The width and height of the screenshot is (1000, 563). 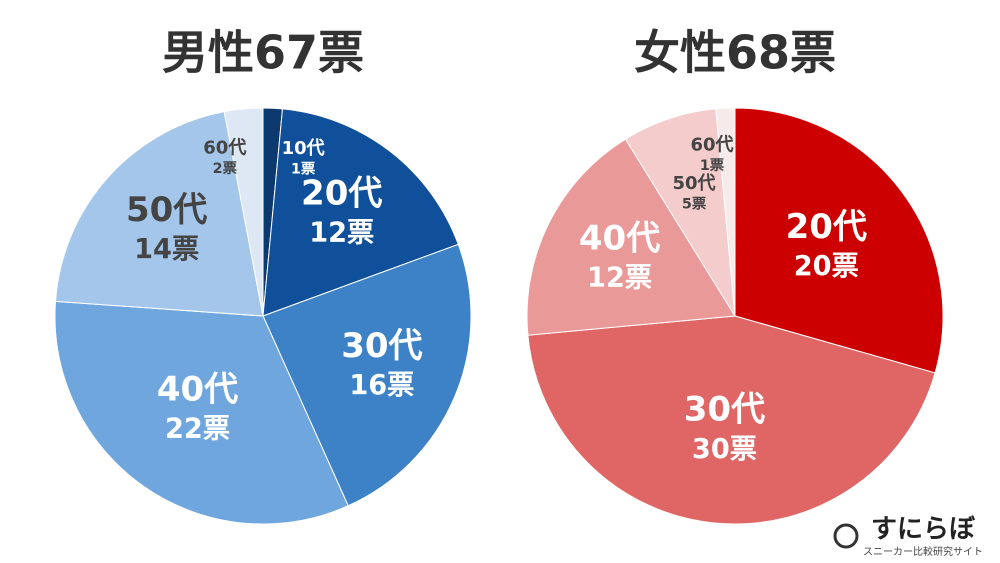 I want to click on slice-value-label: 5票, so click(x=694, y=204).